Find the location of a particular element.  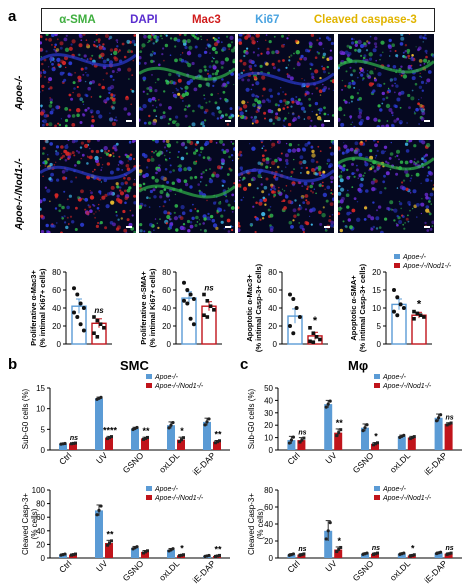

y-axis-label: Sub-G0 cells (%) is located at coordinates (251, 418).